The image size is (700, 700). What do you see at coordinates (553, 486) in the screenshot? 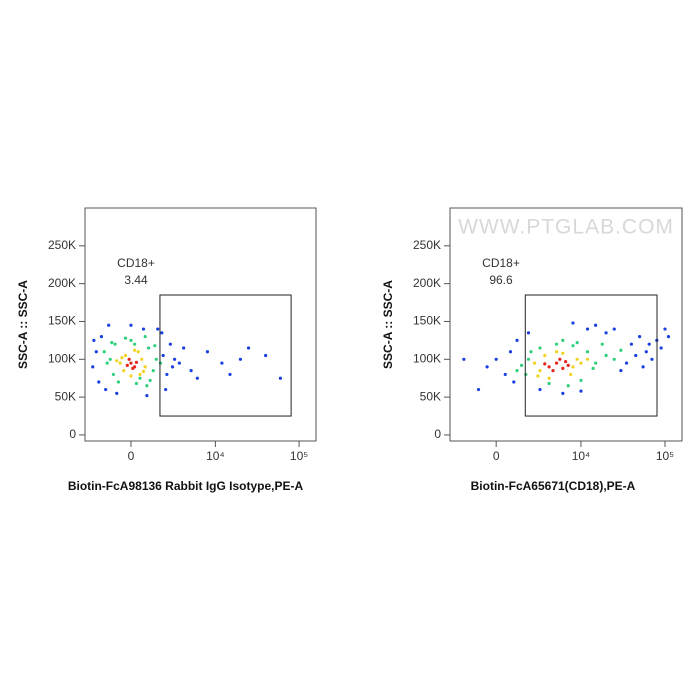
I see `x-axis-title: Biotin-FcA65671(CD18),PE-A` at bounding box center [553, 486].